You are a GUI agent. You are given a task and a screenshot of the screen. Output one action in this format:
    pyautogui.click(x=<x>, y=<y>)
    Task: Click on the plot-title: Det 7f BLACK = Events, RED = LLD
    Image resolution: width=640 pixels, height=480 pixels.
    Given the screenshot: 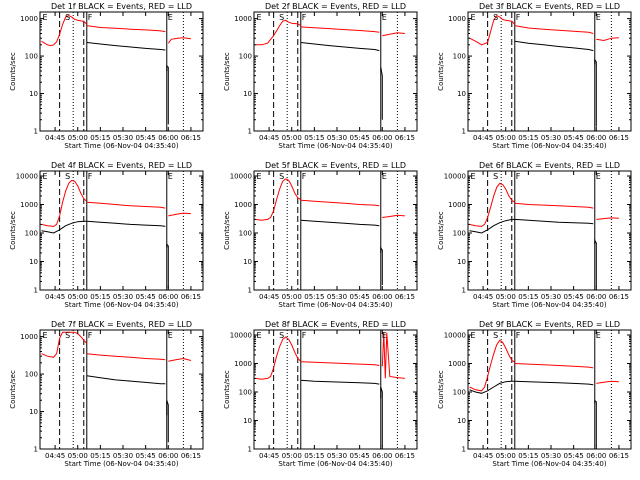 What is the action you would take?
    pyautogui.click(x=121, y=324)
    